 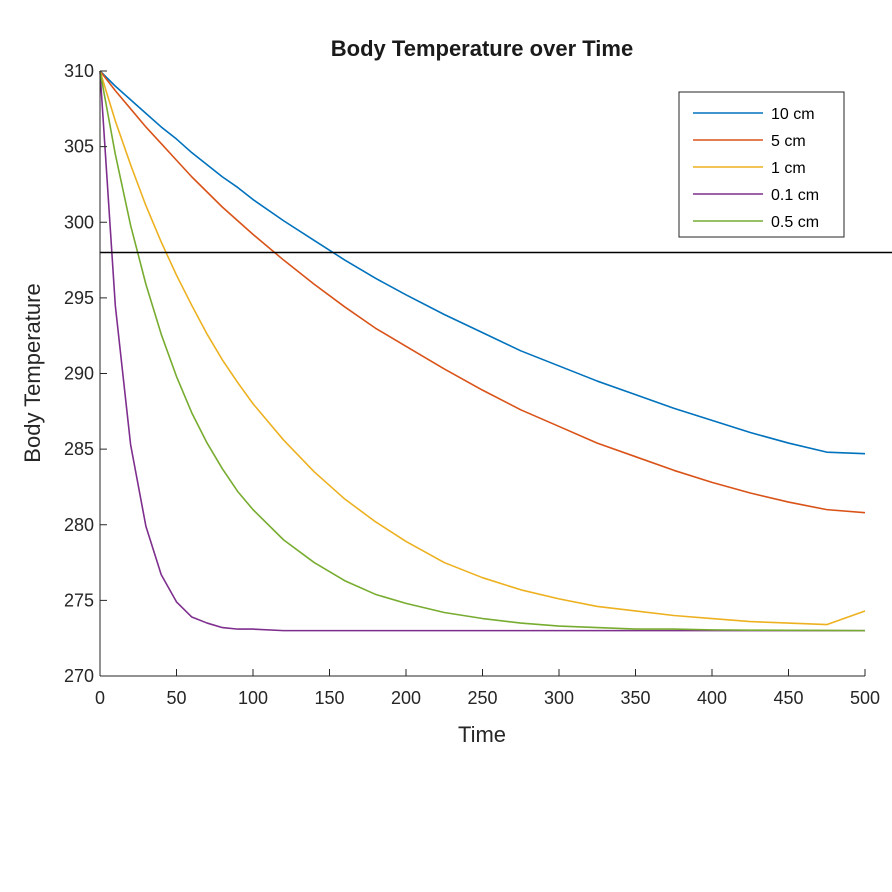 I want to click on x-tick-label: 200, so click(x=406, y=698).